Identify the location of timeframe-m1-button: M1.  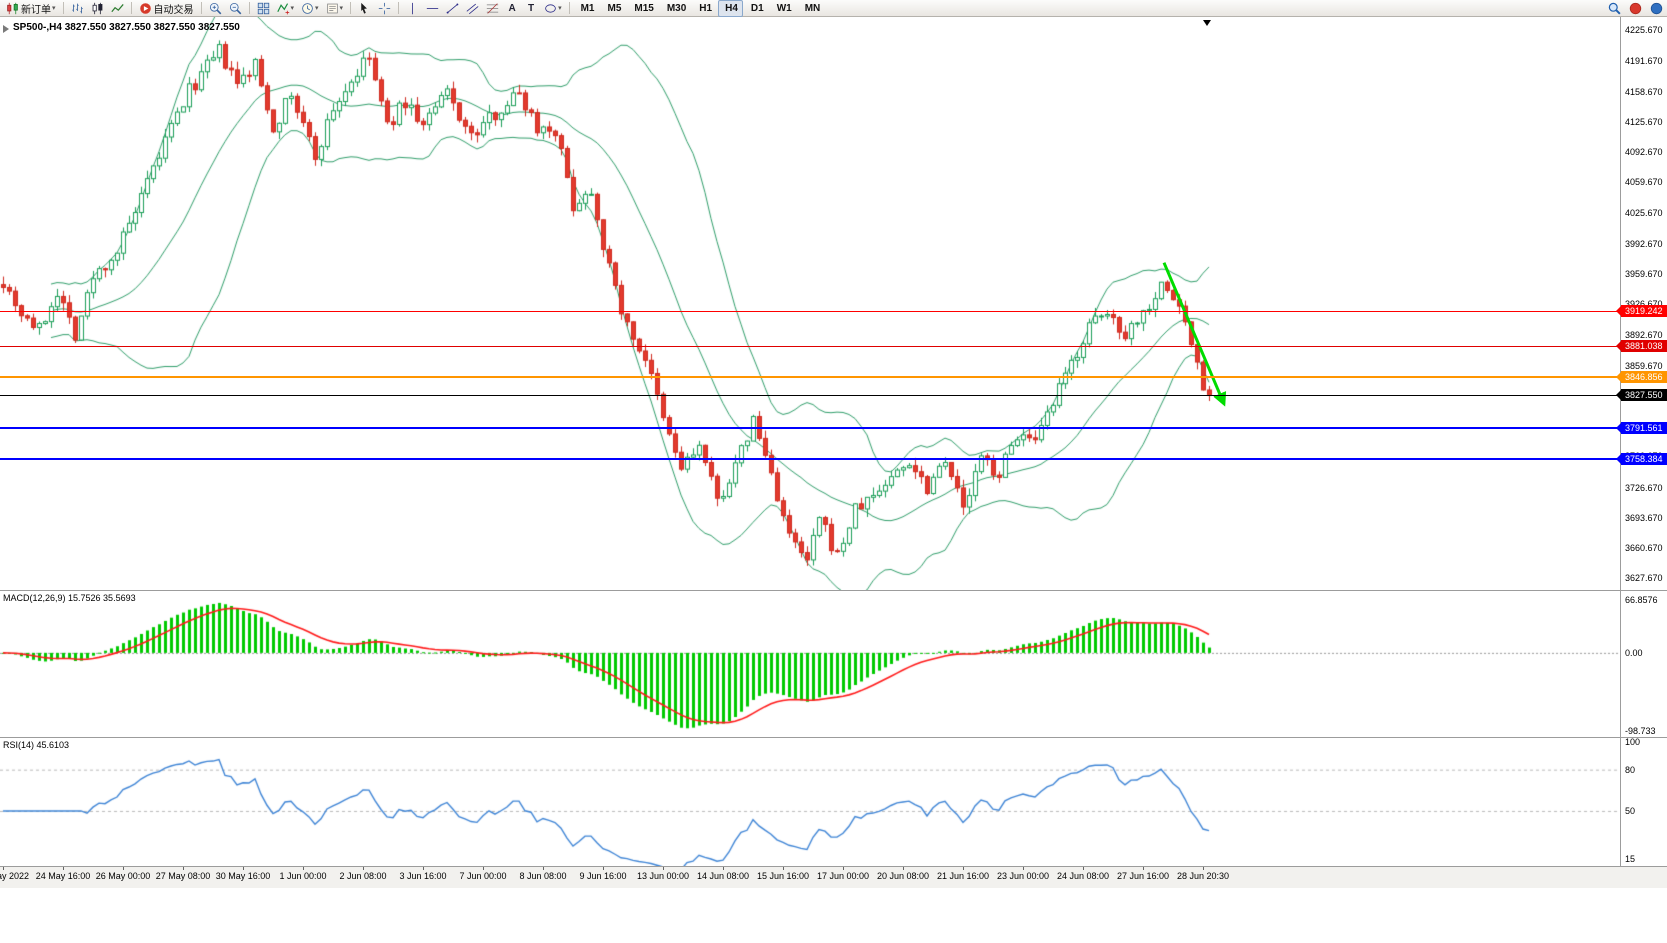
(587, 8).